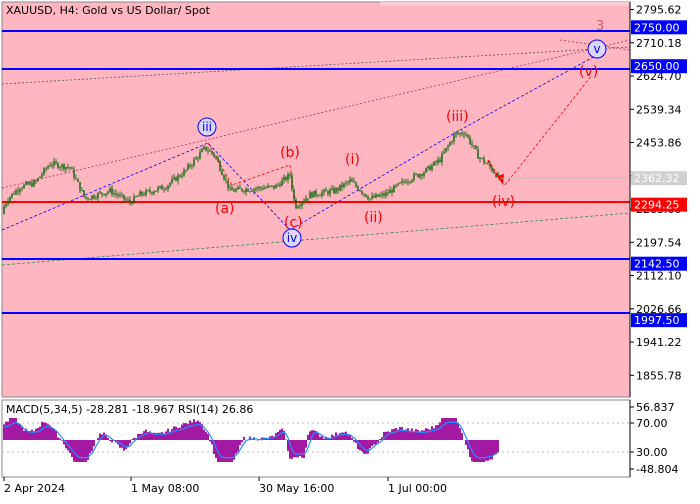 This screenshot has height=504, width=700. What do you see at coordinates (657, 320) in the screenshot?
I see `level-label-text: 1997.50` at bounding box center [657, 320].